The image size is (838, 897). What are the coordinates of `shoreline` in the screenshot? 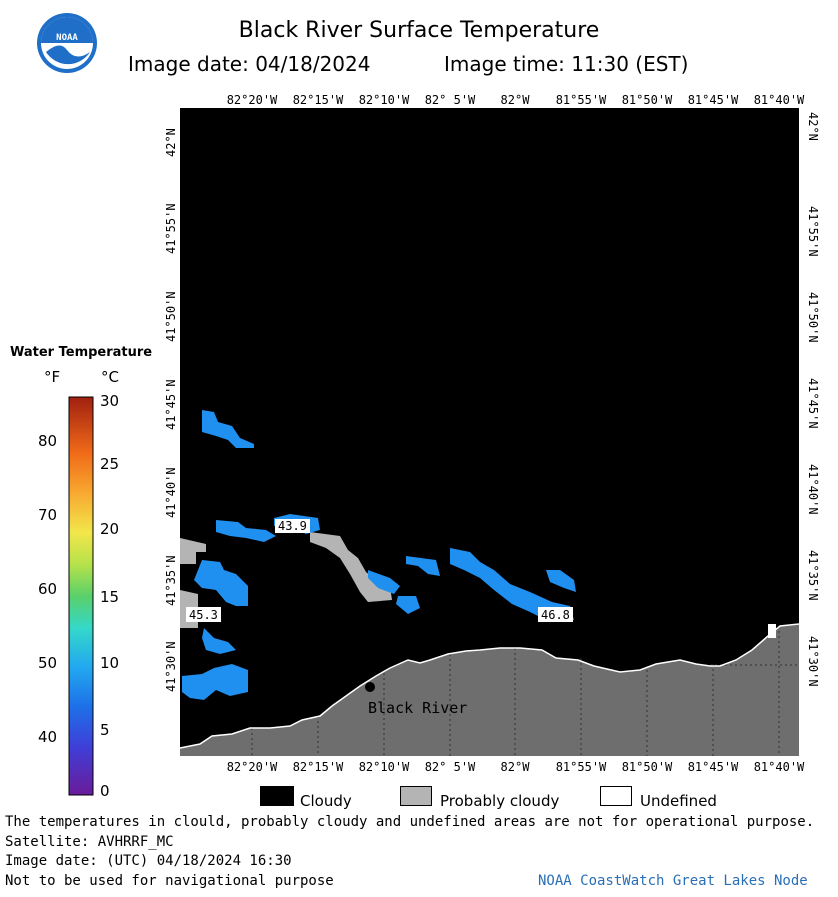 It's located at (489, 686).